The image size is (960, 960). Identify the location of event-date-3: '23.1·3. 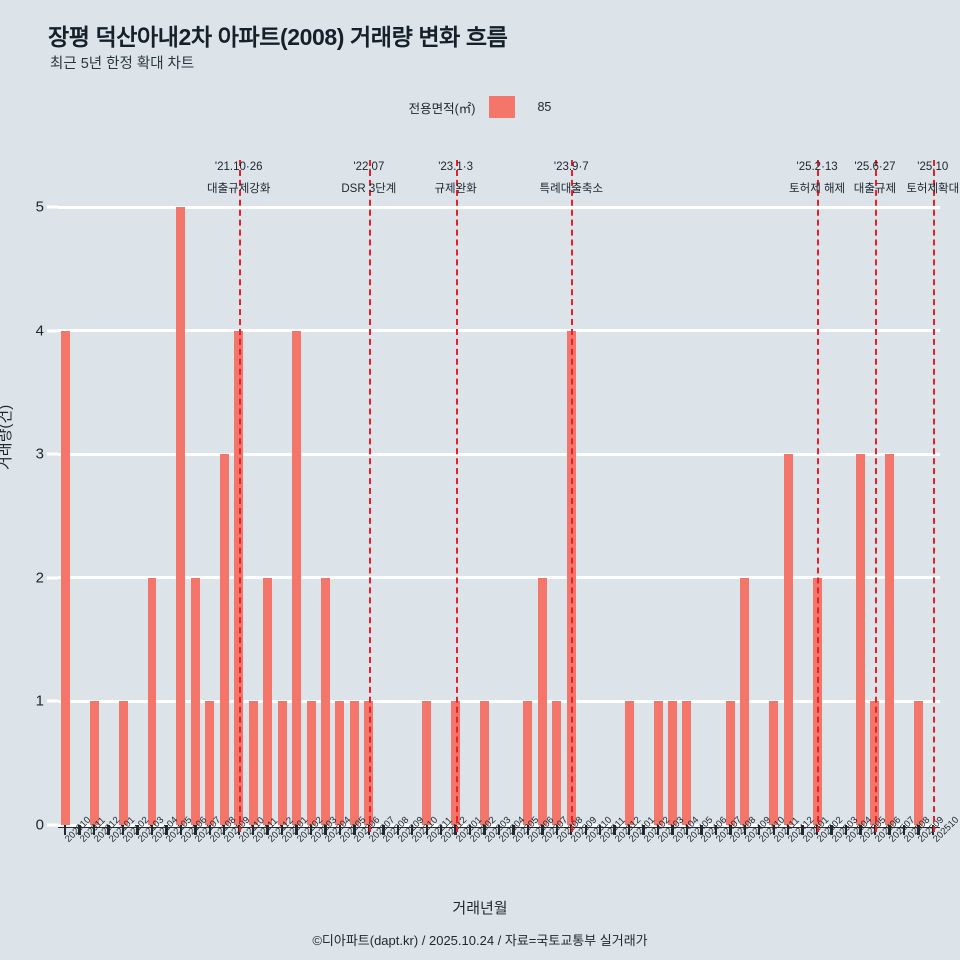
(456, 167).